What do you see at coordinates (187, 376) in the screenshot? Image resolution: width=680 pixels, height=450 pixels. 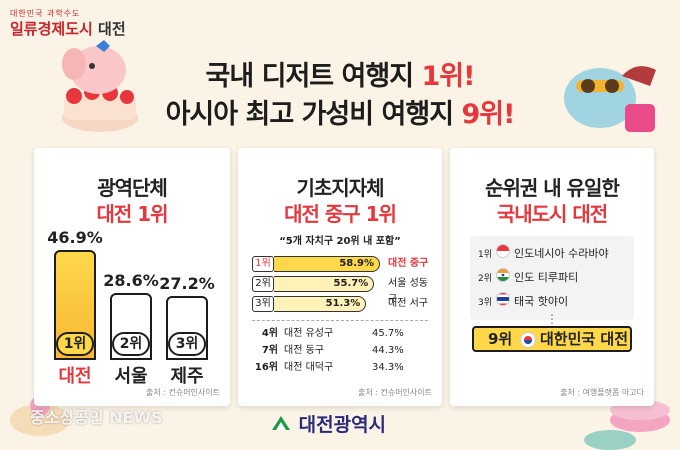 I see `category-label: 제주` at bounding box center [187, 376].